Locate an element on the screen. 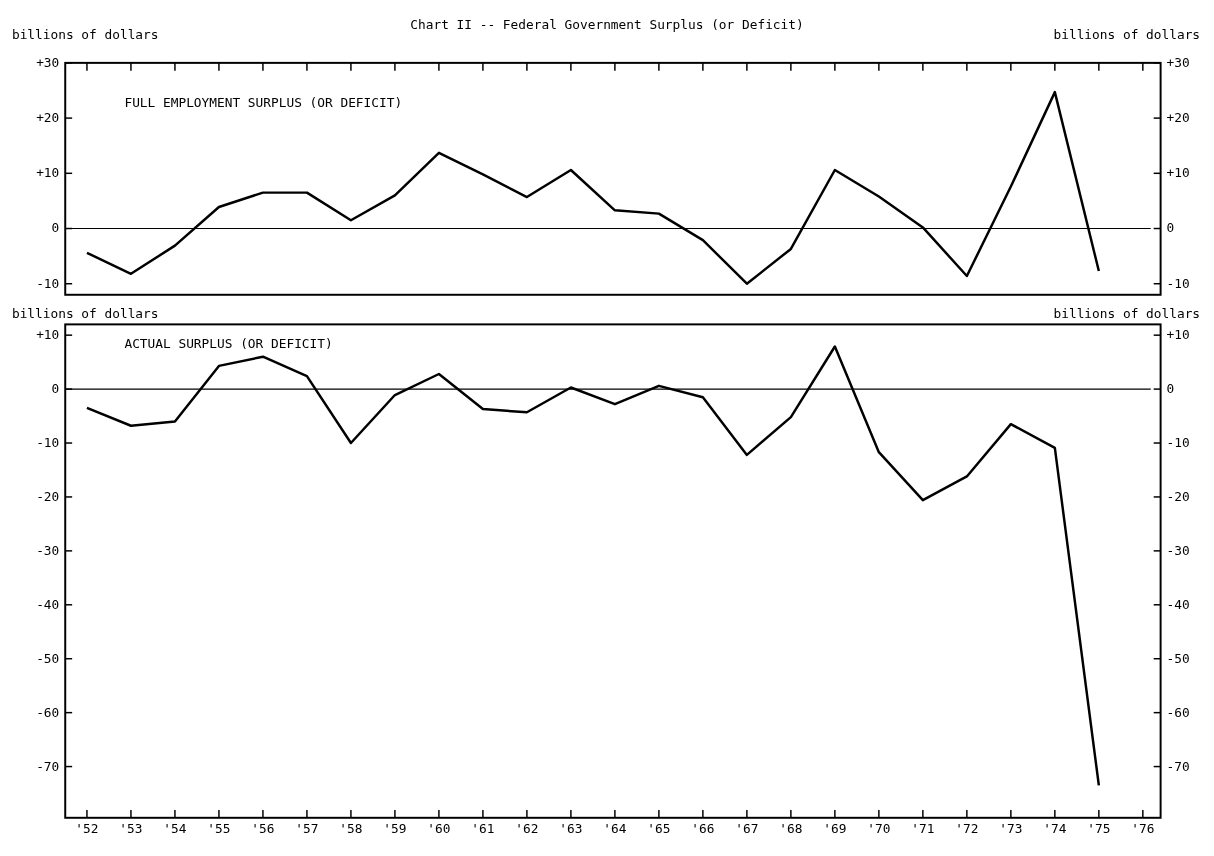 Image resolution: width=1214 pixels, height=856 pixels. x-tick-label: '55 is located at coordinates (219, 828).